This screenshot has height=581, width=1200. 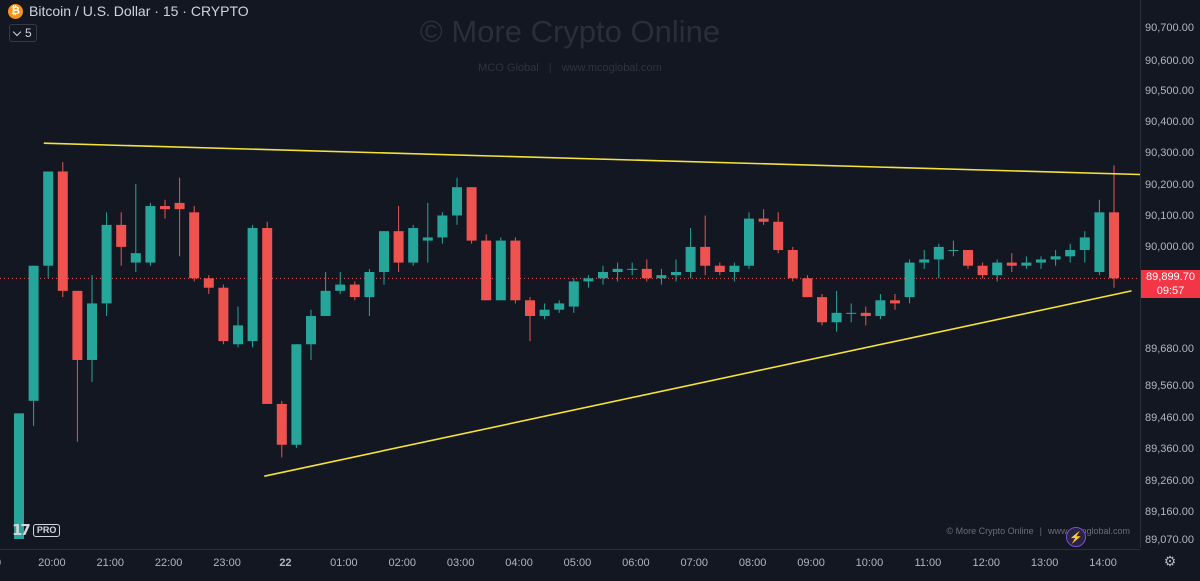 I want to click on price-tick-label: 90,600.00, so click(x=1169, y=61).